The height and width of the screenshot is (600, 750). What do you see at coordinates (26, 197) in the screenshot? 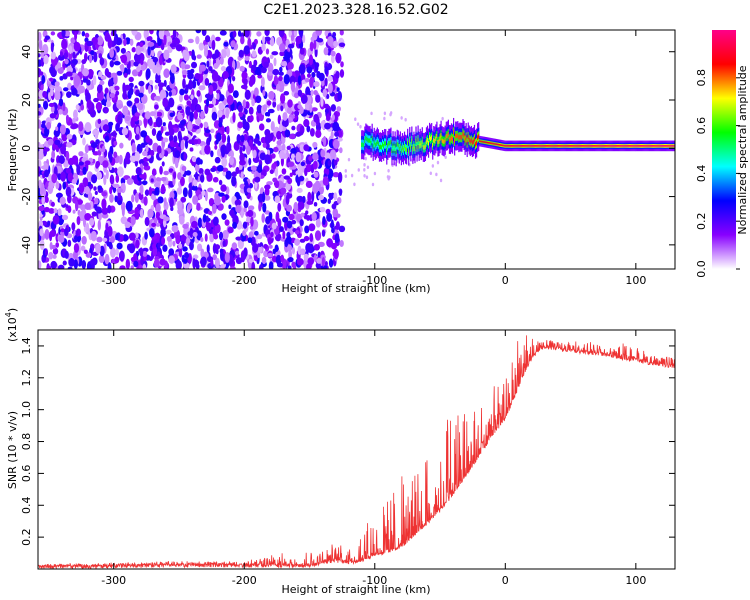
I see `y-tick-label: -20` at bounding box center [26, 197].